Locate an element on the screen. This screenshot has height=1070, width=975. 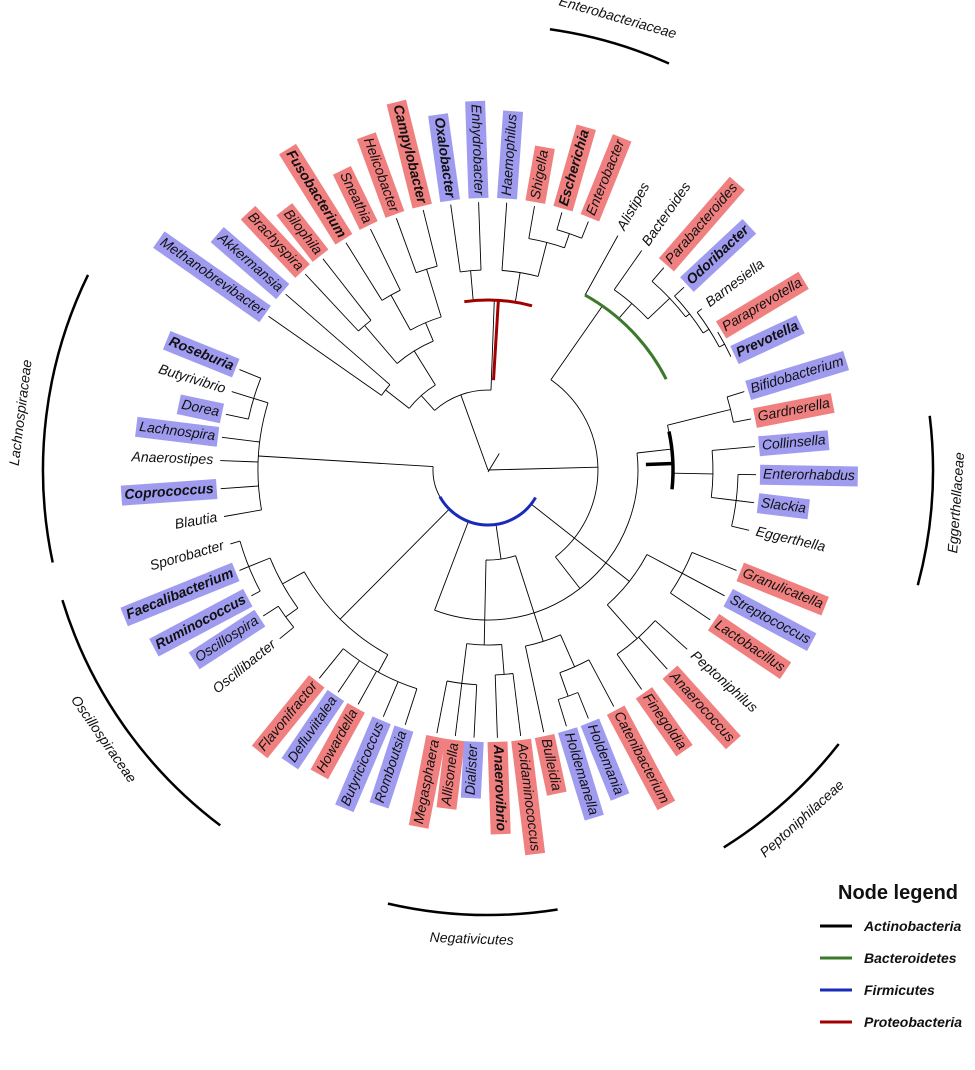
leaf-label: Sporobacter is located at coordinates (187, 554).